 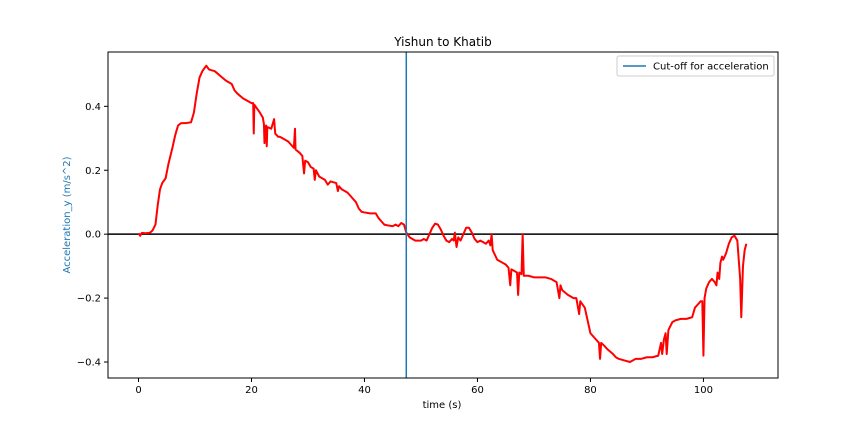 I want to click on x-tick-label: 100, so click(x=703, y=390).